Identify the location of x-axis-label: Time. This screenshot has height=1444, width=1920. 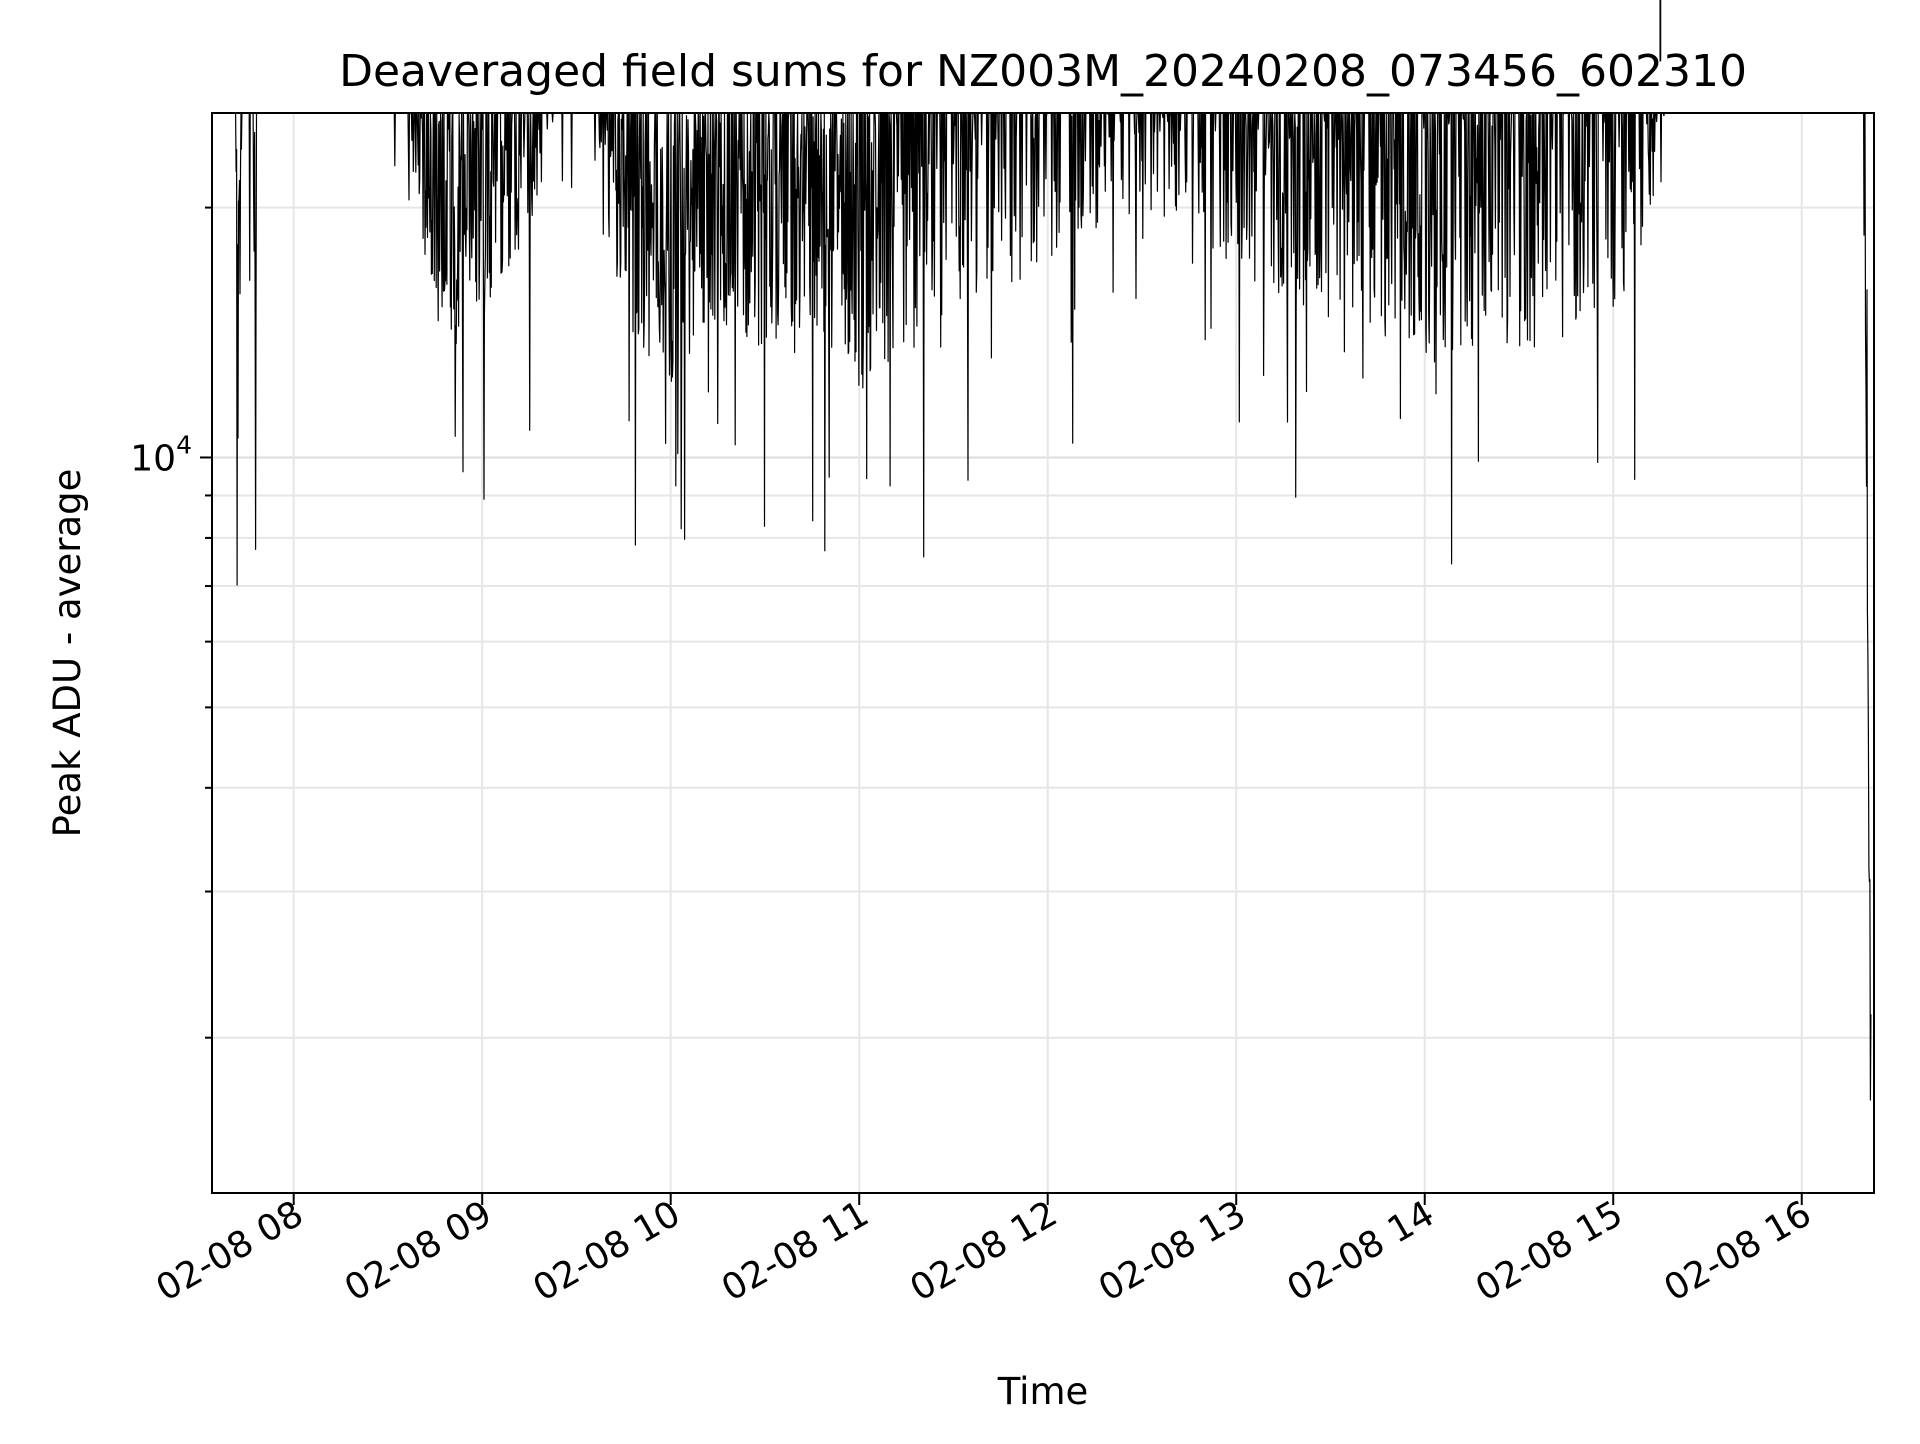
(1043, 1391).